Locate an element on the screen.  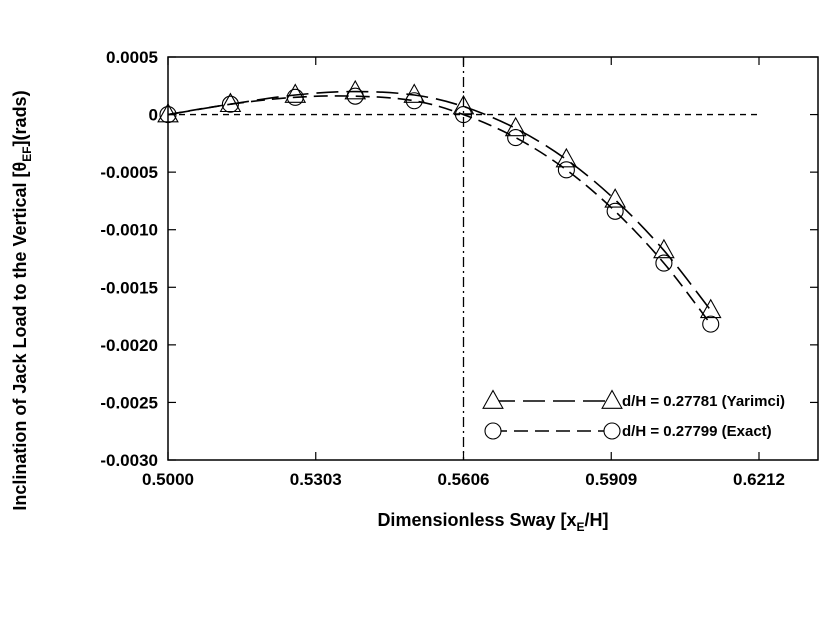
y-tick-label: -0.0015 is located at coordinates (129, 287).